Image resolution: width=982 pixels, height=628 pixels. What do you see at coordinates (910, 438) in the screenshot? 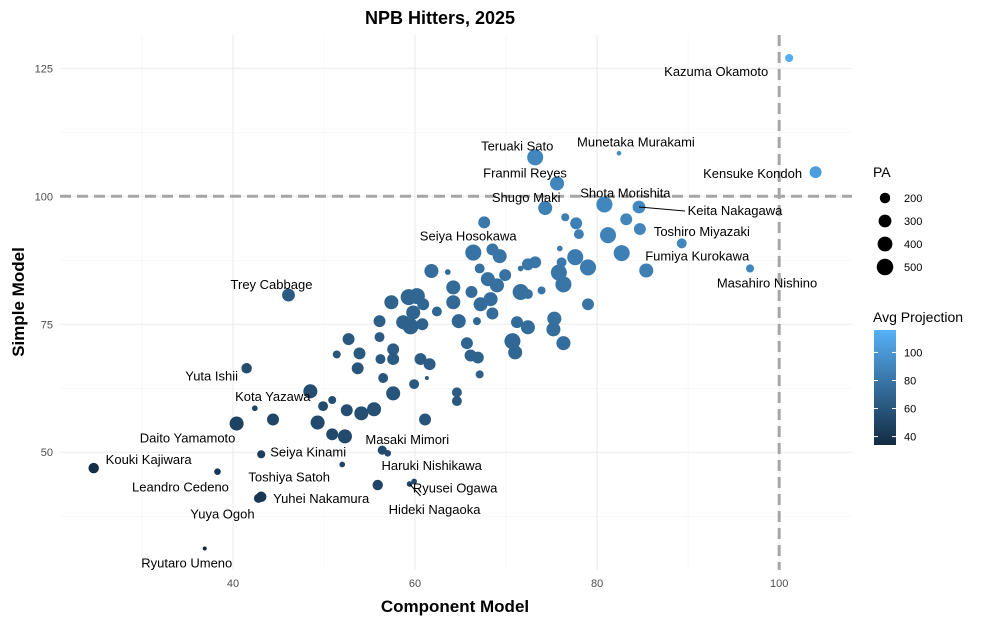
I see `color-legend-label: 40` at bounding box center [910, 438].